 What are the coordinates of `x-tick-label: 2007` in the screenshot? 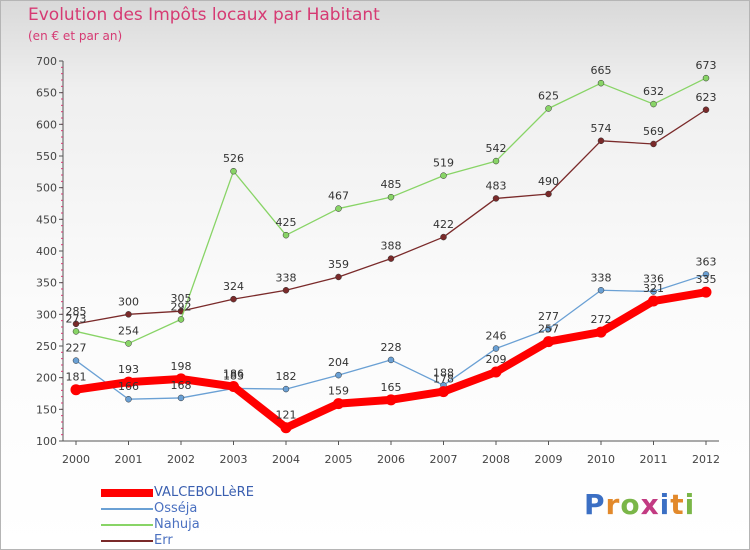 It's located at (444, 459).